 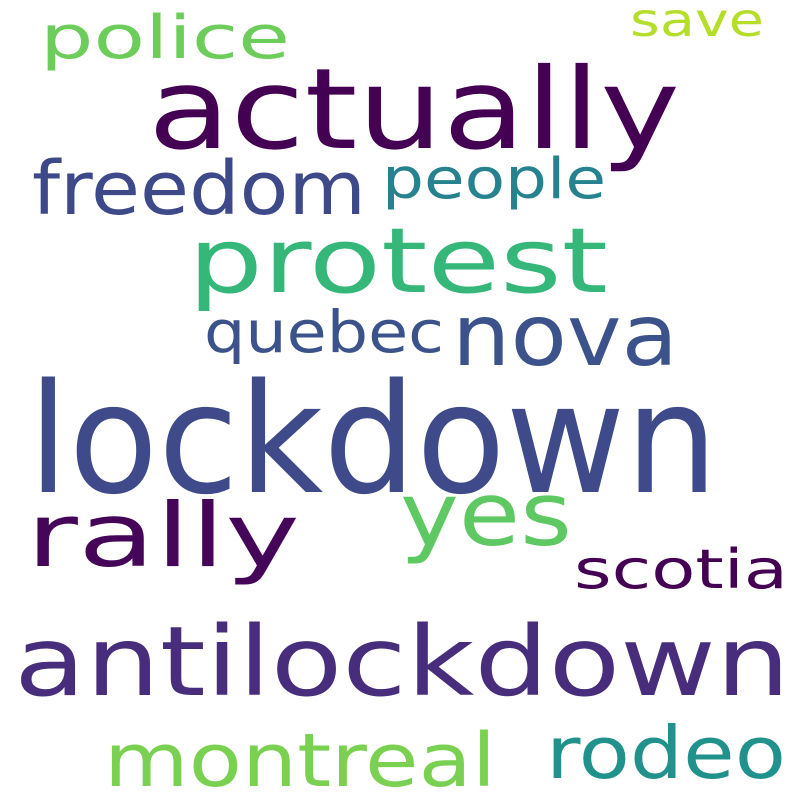 What do you see at coordinates (414, 110) in the screenshot?
I see `word-actually: actually` at bounding box center [414, 110].